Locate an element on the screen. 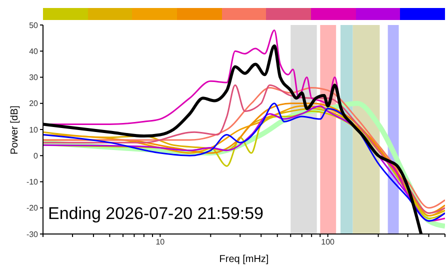  y-axis-title: Power [dB] is located at coordinates (15, 129).